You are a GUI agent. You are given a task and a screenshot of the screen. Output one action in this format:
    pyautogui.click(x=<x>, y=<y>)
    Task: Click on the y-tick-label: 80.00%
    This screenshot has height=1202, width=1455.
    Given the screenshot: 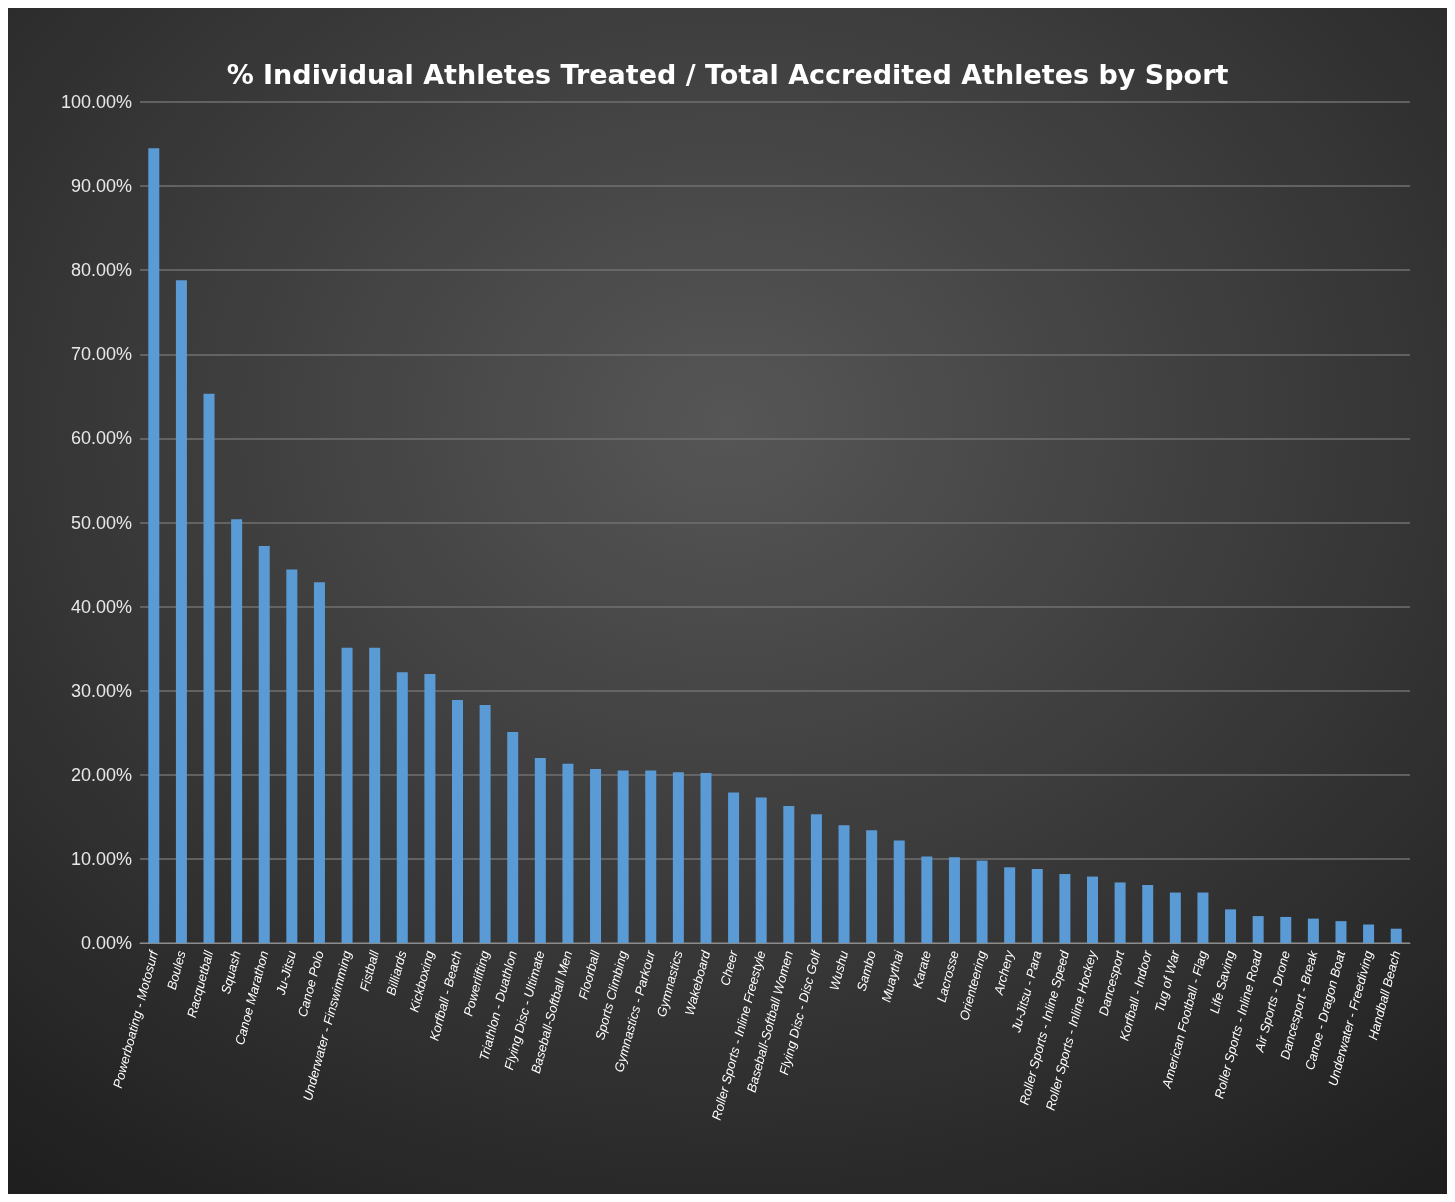 What is the action you would take?
    pyautogui.click(x=101, y=270)
    